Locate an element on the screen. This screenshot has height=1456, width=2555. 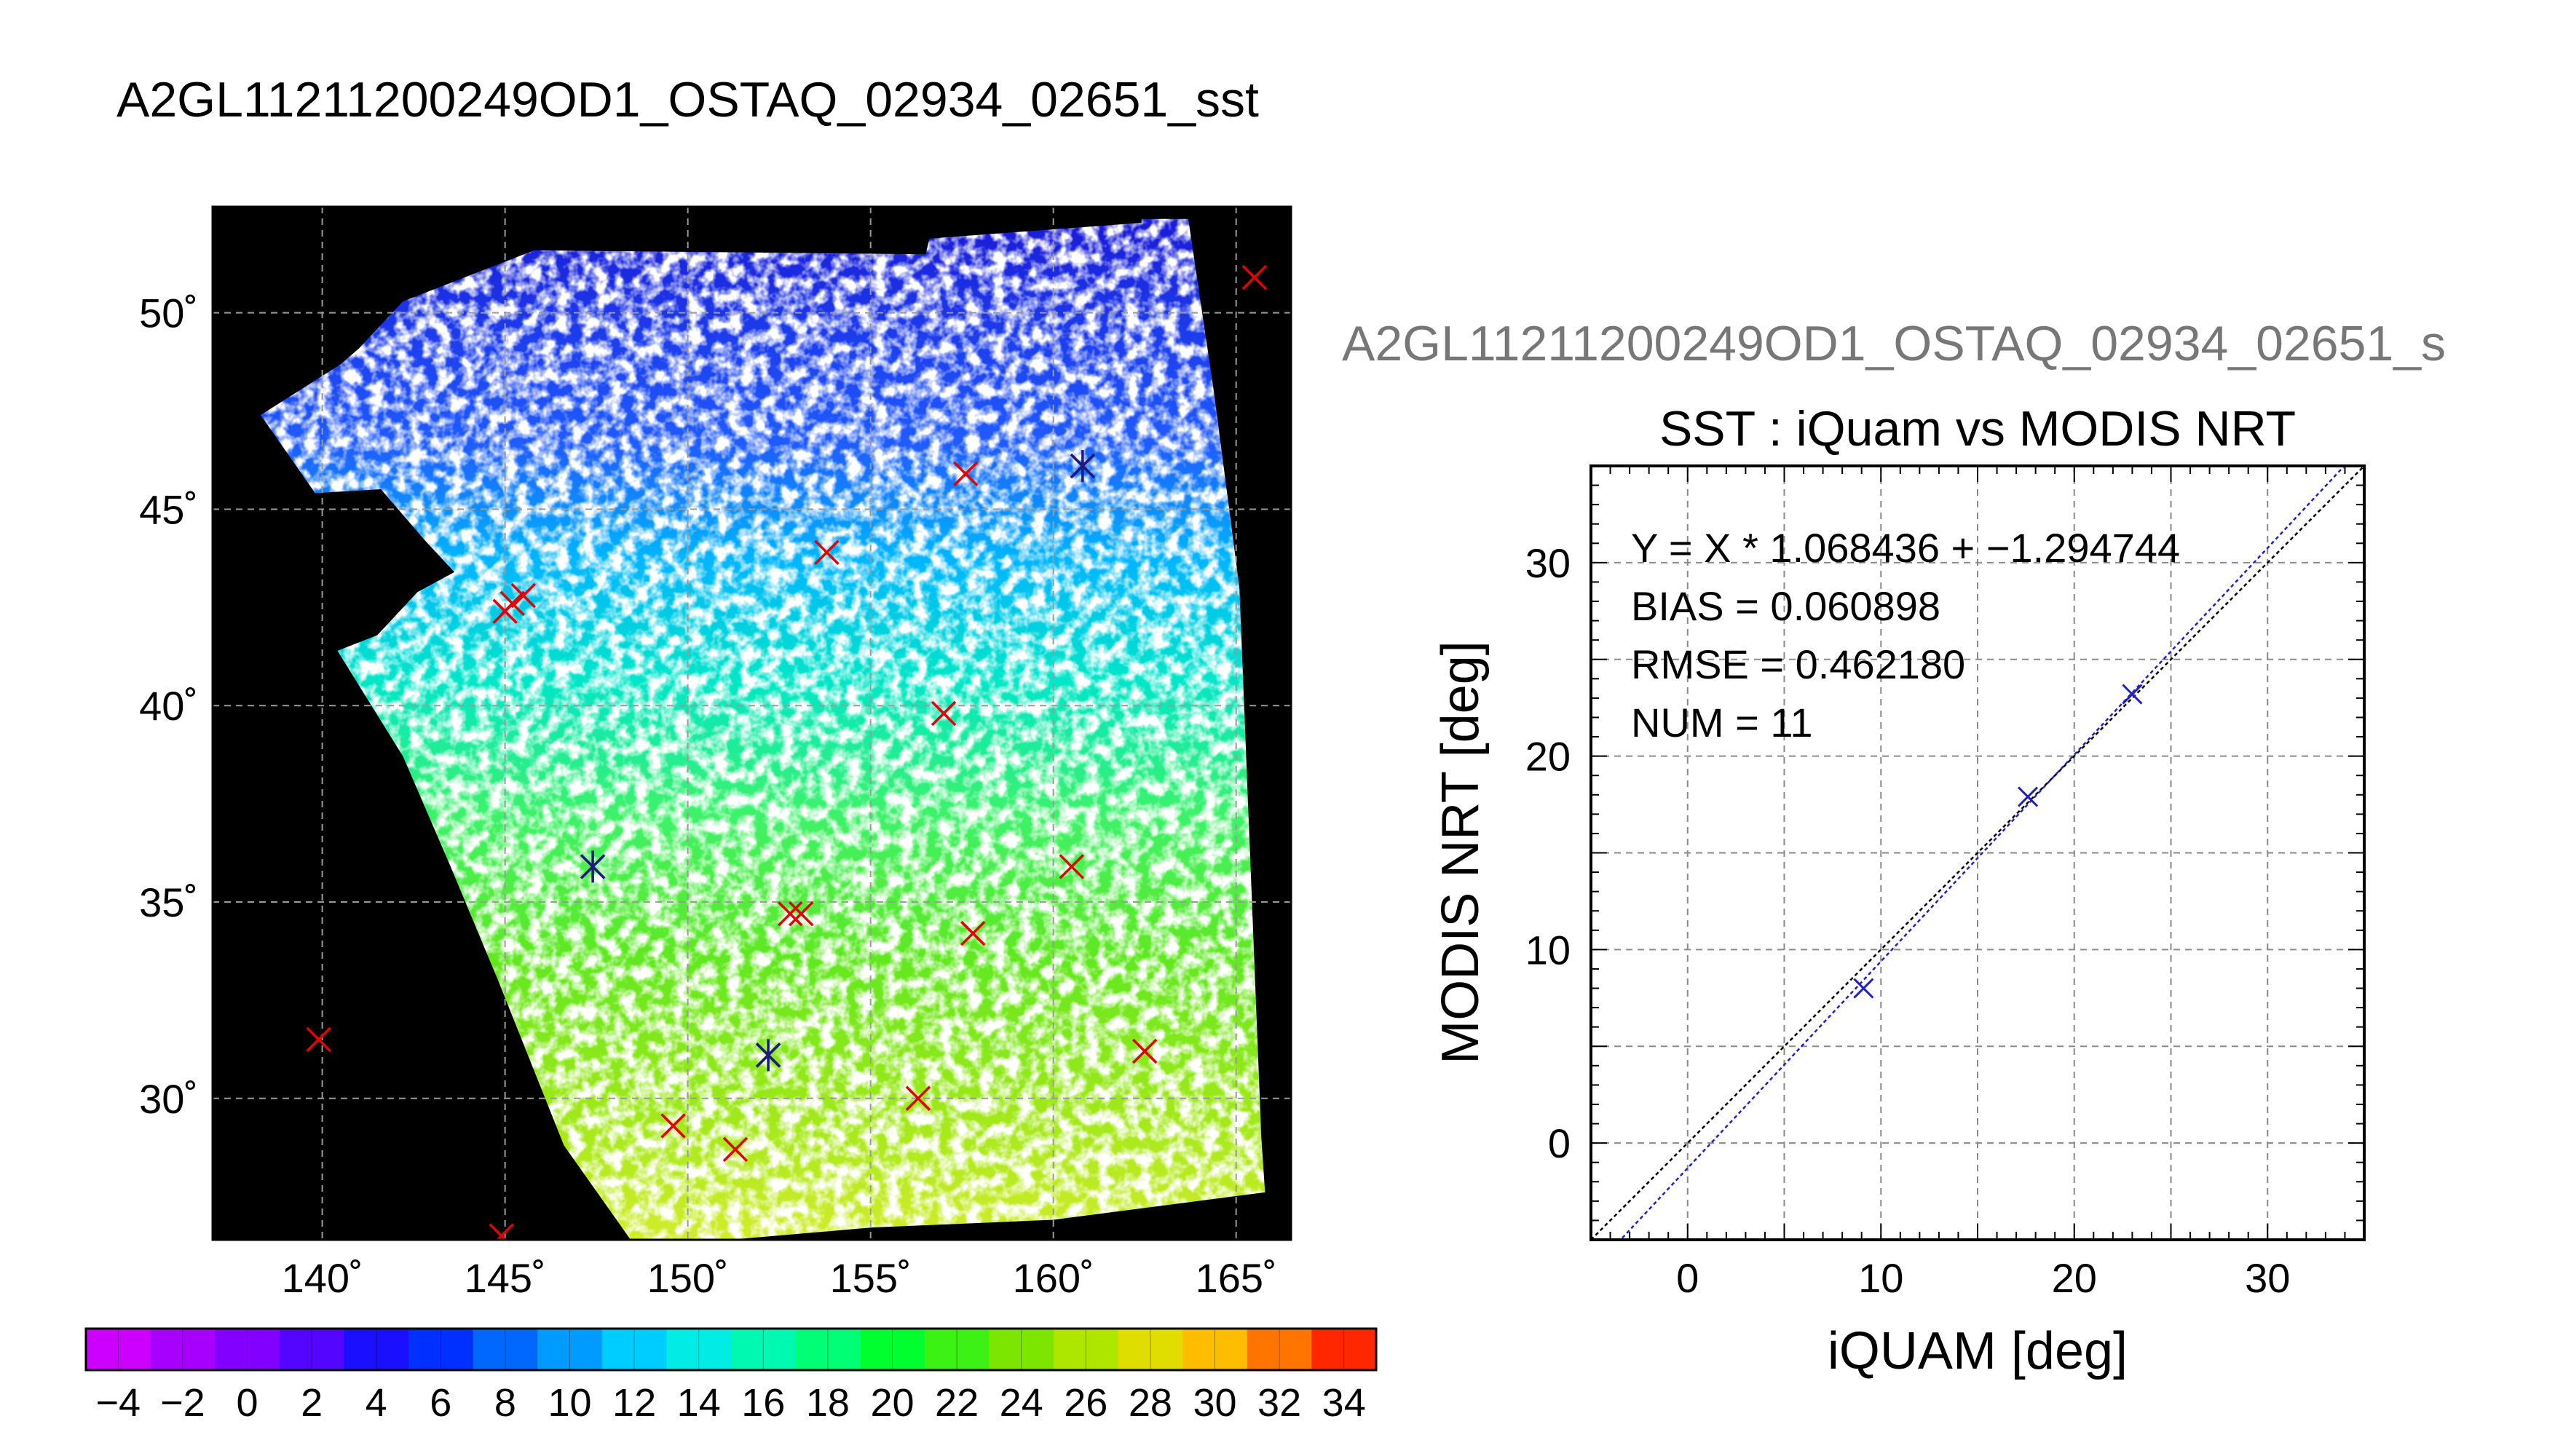
map-x-tick-labels: 140˚ 145˚ 150˚ 155˚ 160˚ 165˚ is located at coordinates (779, 1278).